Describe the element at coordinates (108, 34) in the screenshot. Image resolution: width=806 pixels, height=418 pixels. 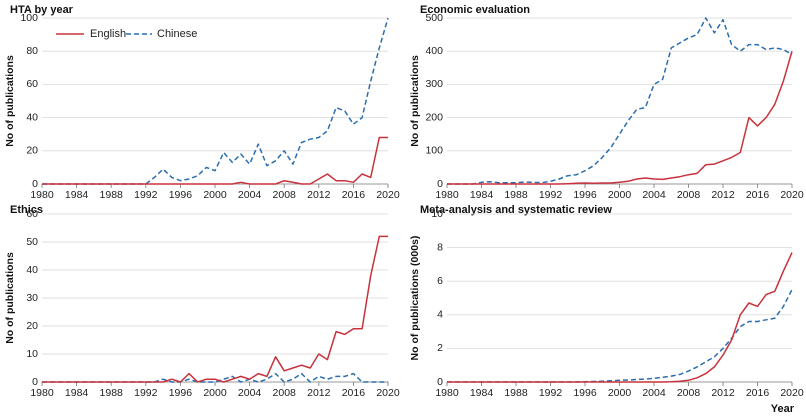
I see `legend-label-english: English` at that location.